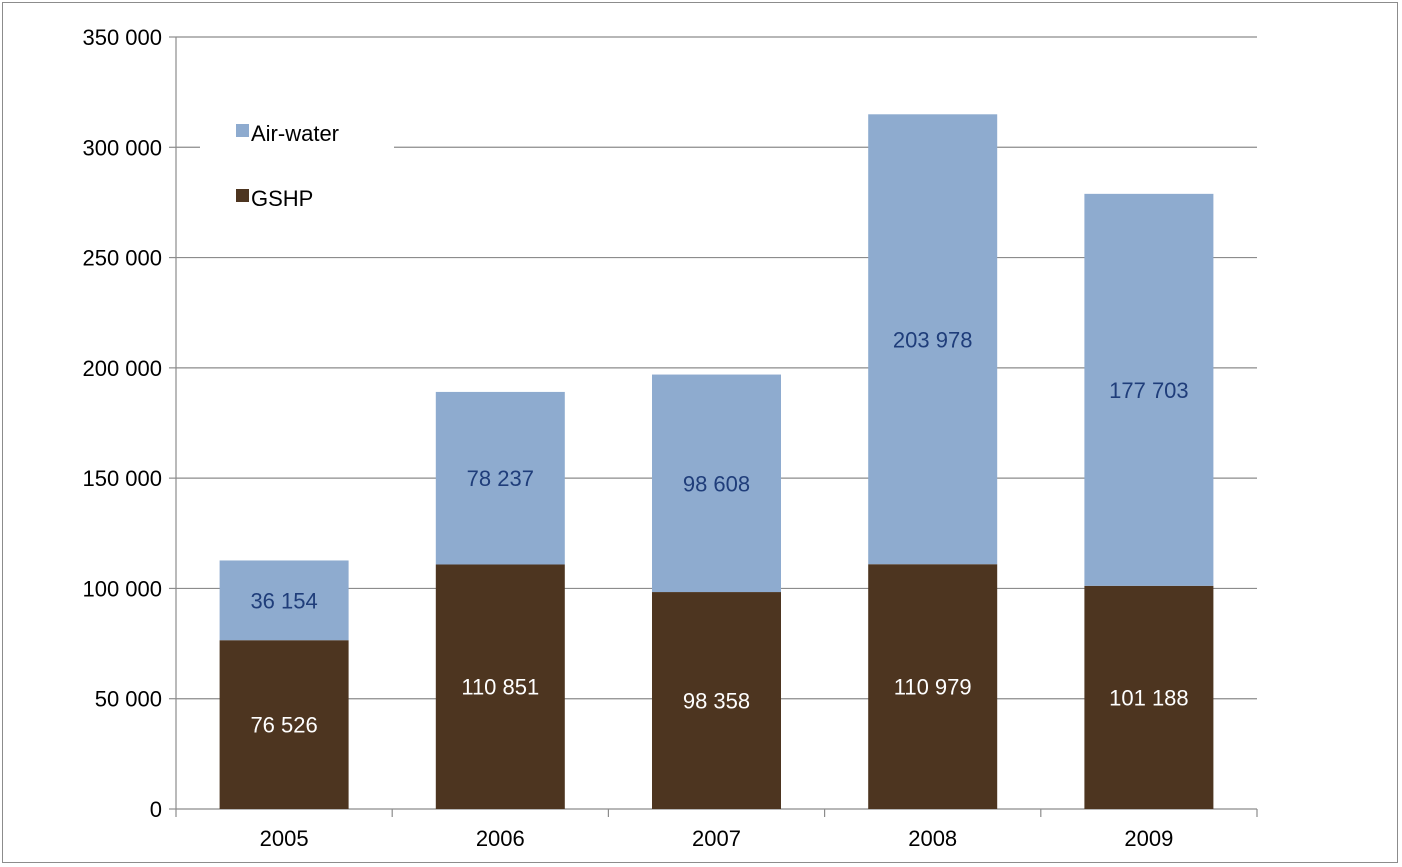  I want to click on y-tick-label: 300 000, so click(122, 147).